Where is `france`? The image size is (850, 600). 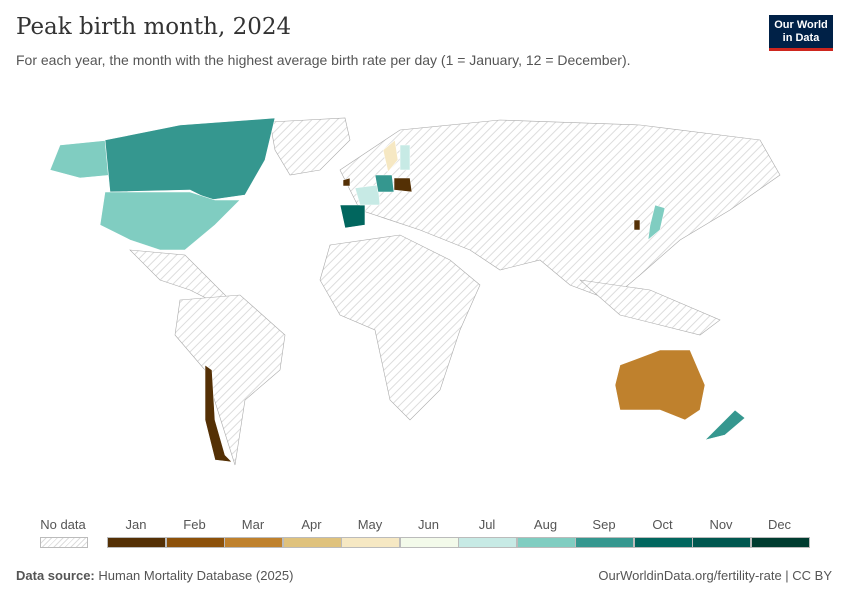
france is located at coordinates (367, 195).